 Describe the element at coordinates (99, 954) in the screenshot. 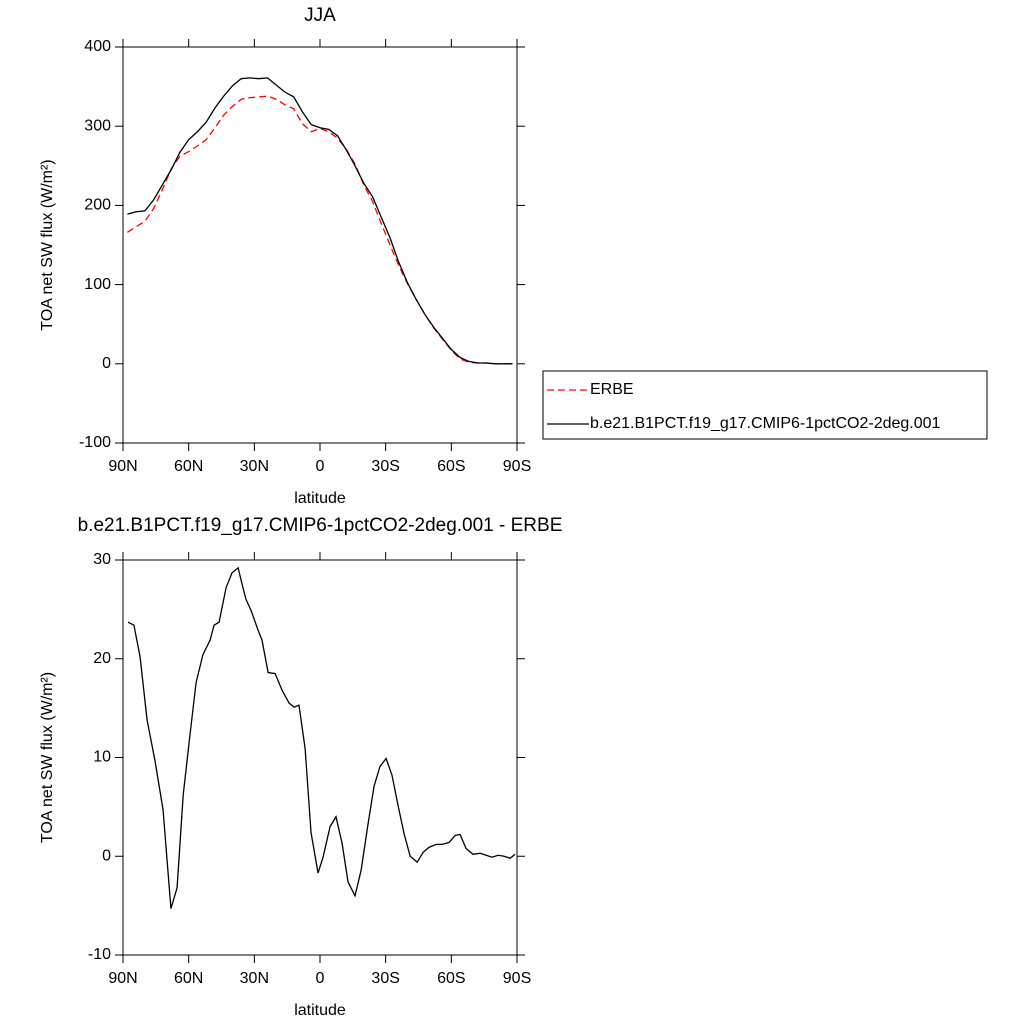

I see `y-tick-label: -10` at that location.